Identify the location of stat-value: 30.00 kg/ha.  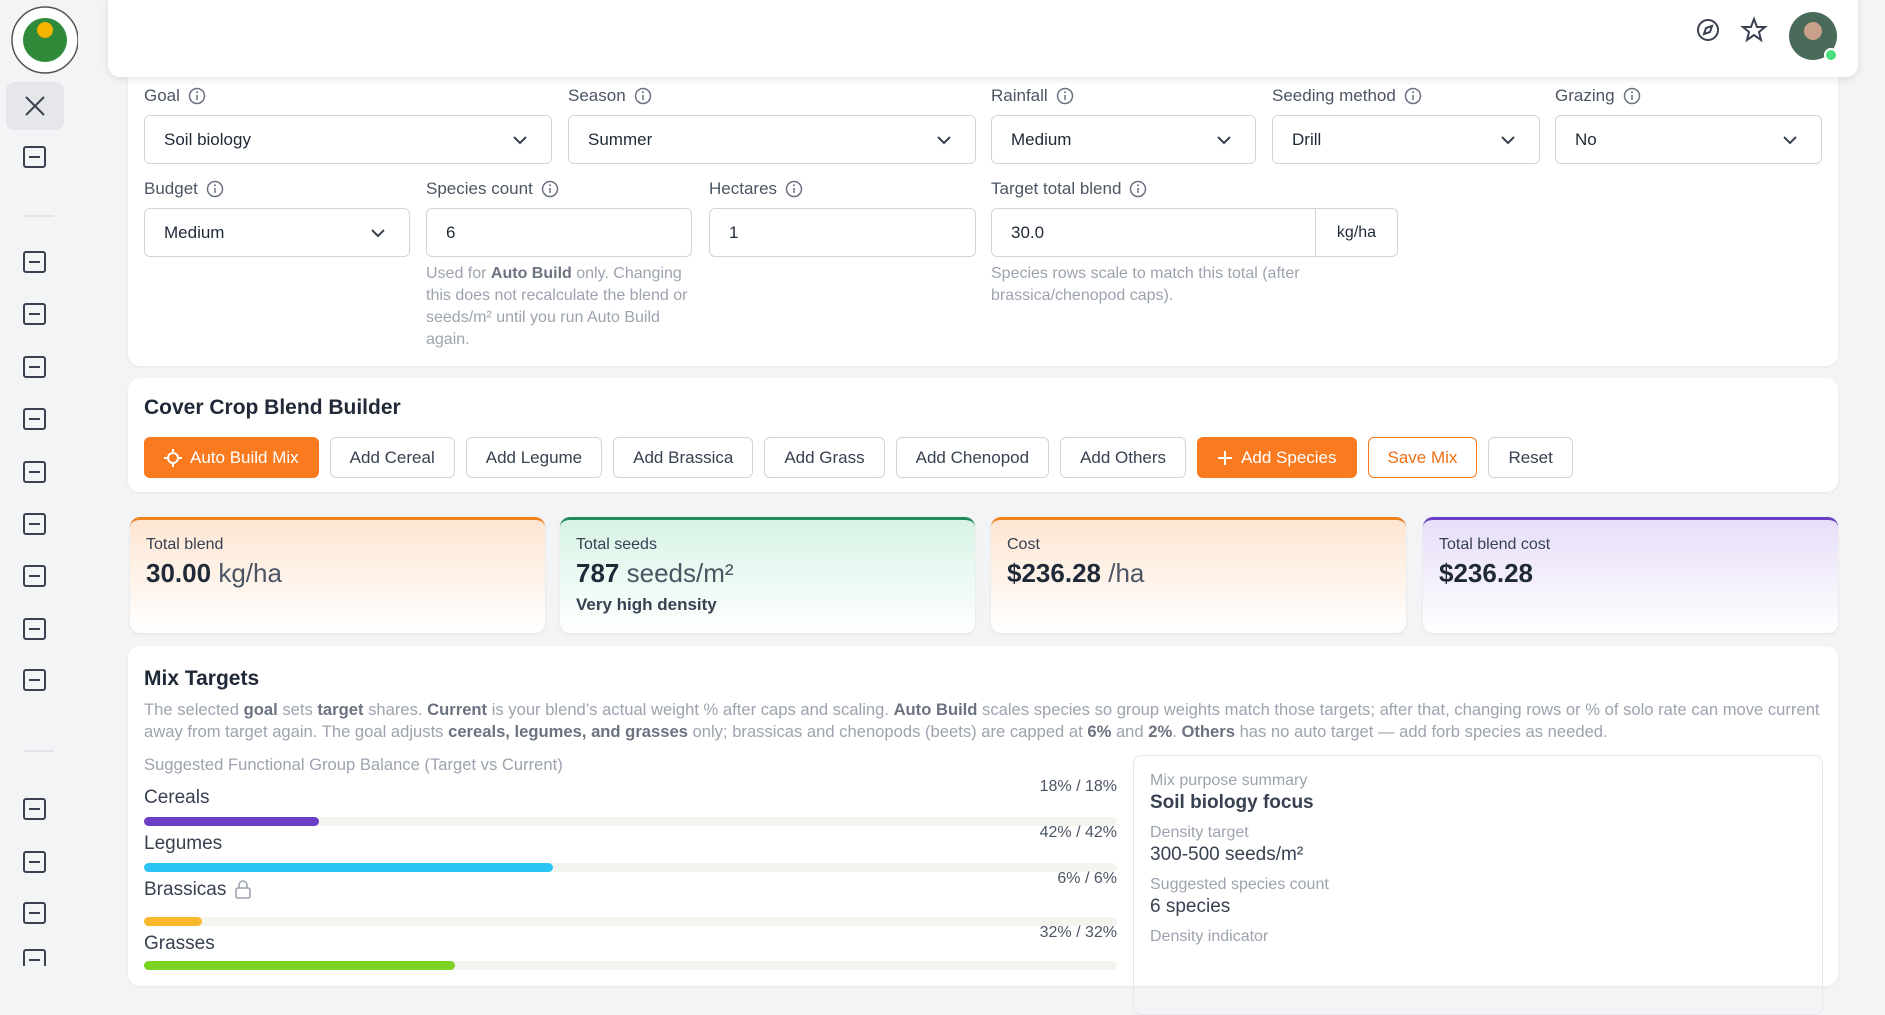
(337, 573).